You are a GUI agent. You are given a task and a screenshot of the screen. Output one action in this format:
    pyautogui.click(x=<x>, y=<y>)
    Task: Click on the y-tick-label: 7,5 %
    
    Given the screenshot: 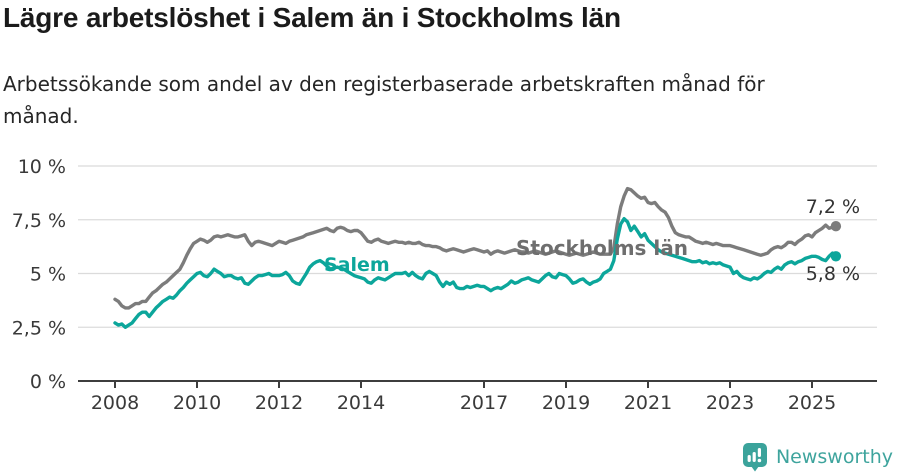 What is the action you would take?
    pyautogui.click(x=39, y=221)
    